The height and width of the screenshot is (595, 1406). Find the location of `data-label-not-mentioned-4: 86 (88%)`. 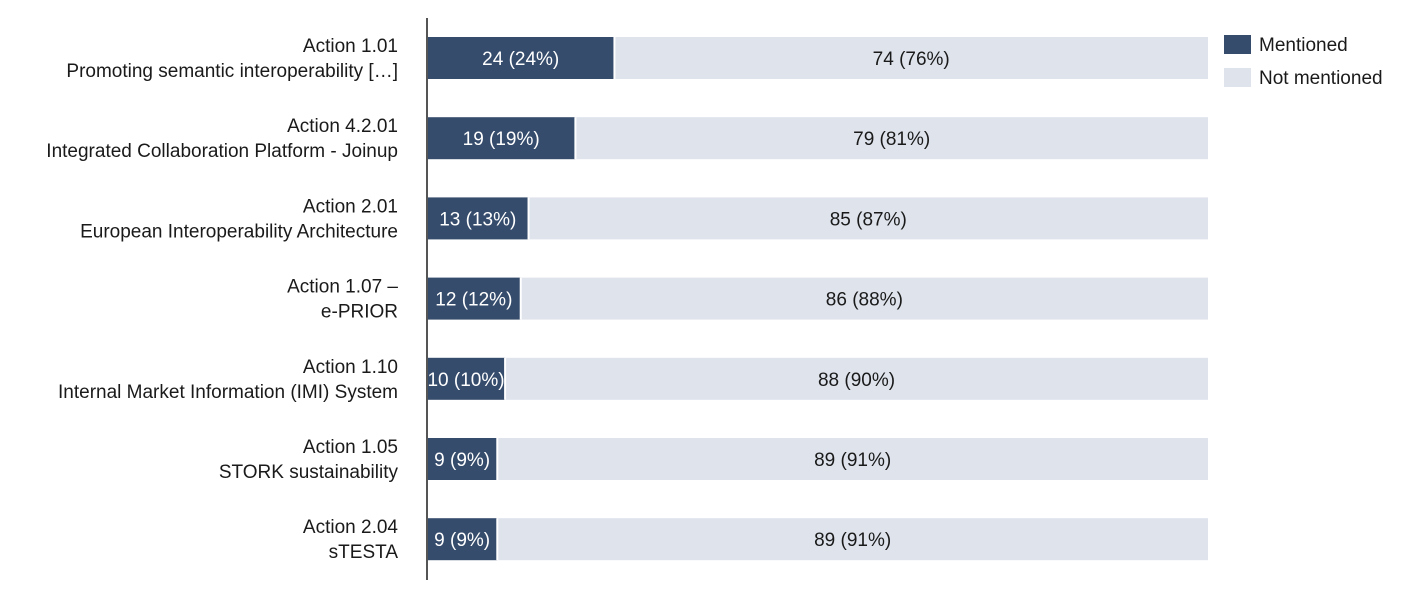

data-label-not-mentioned-4: 86 (88%) is located at coordinates (864, 300).